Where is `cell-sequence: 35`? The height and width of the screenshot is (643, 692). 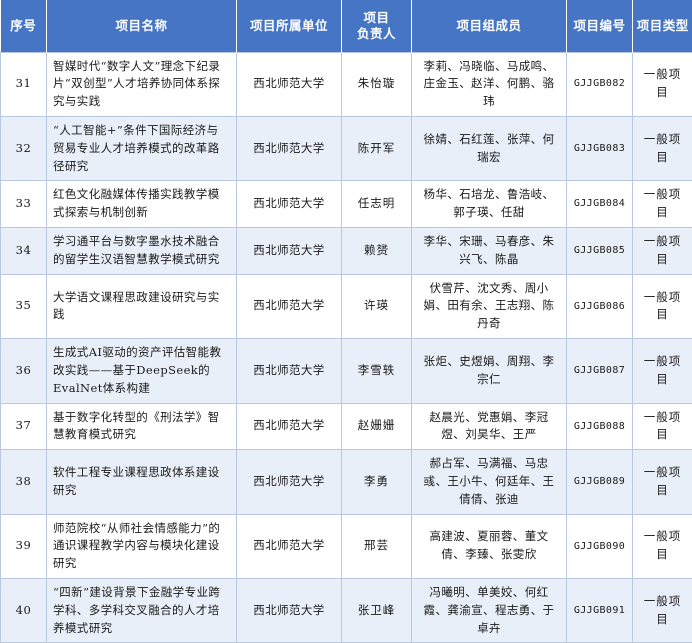 cell-sequence: 35 is located at coordinates (24, 306).